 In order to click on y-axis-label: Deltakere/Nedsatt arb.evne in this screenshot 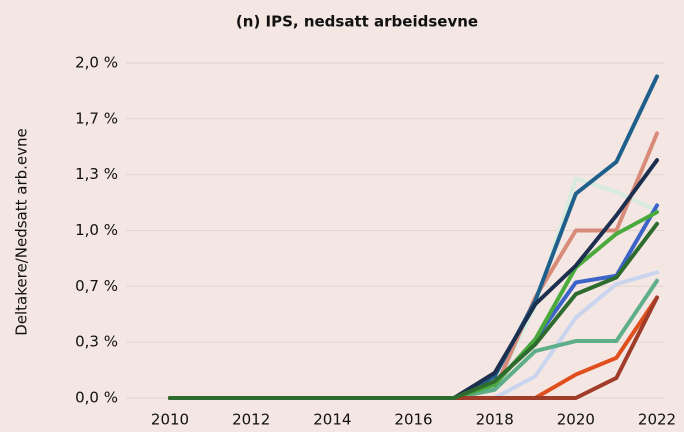, I will do `click(22, 232)`.